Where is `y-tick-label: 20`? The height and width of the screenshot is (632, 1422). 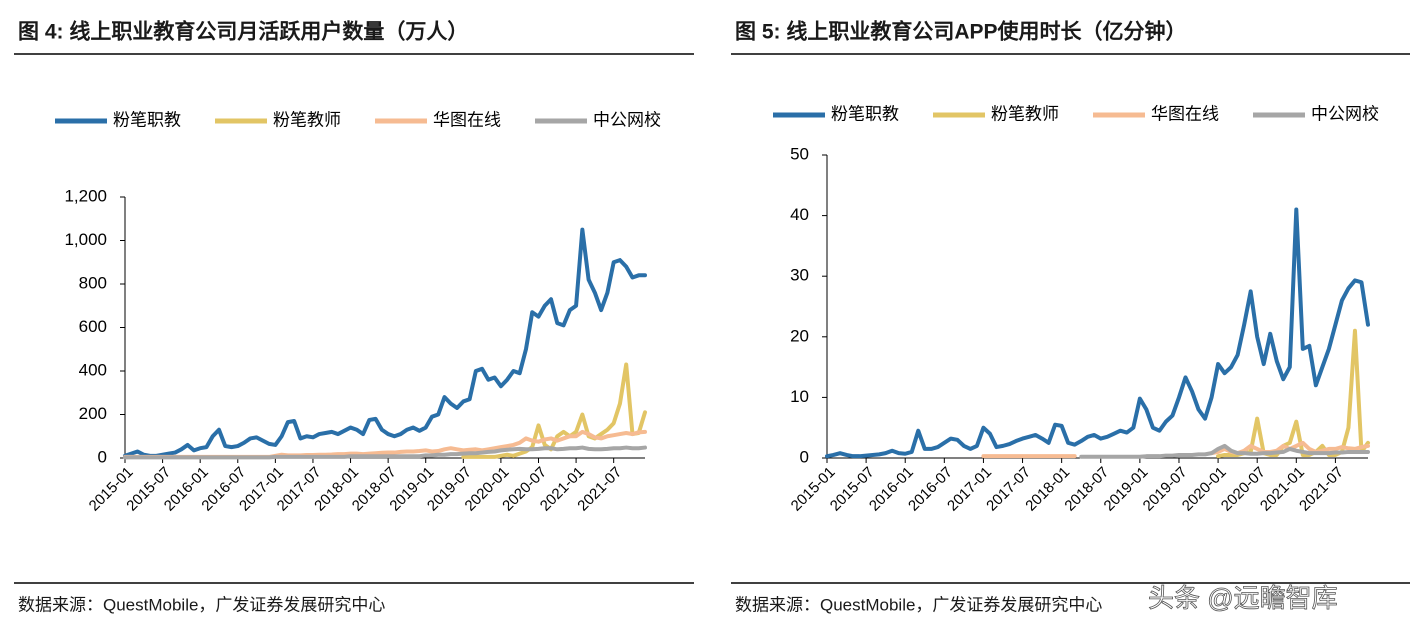
y-tick-label: 20 is located at coordinates (799, 335).